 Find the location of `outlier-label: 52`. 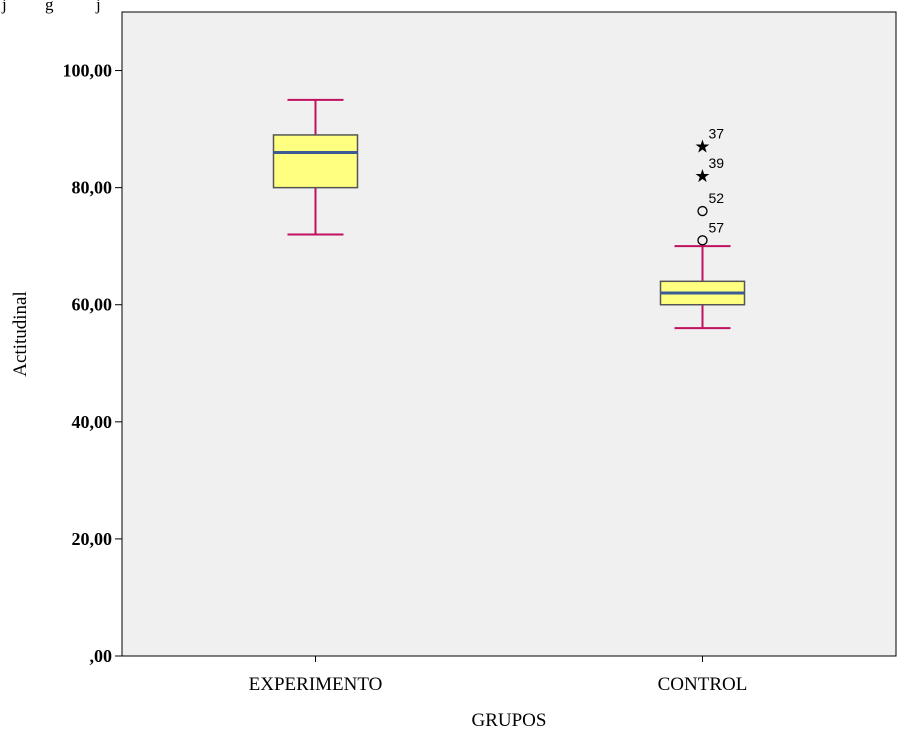

outlier-label: 52 is located at coordinates (717, 198).